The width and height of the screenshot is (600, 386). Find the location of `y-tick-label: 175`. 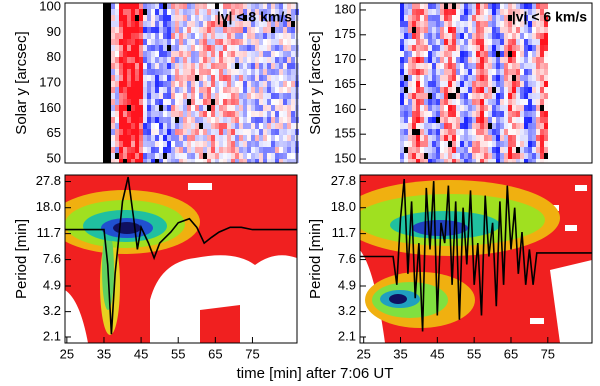

y-tick-label: 175 is located at coordinates (345, 33).